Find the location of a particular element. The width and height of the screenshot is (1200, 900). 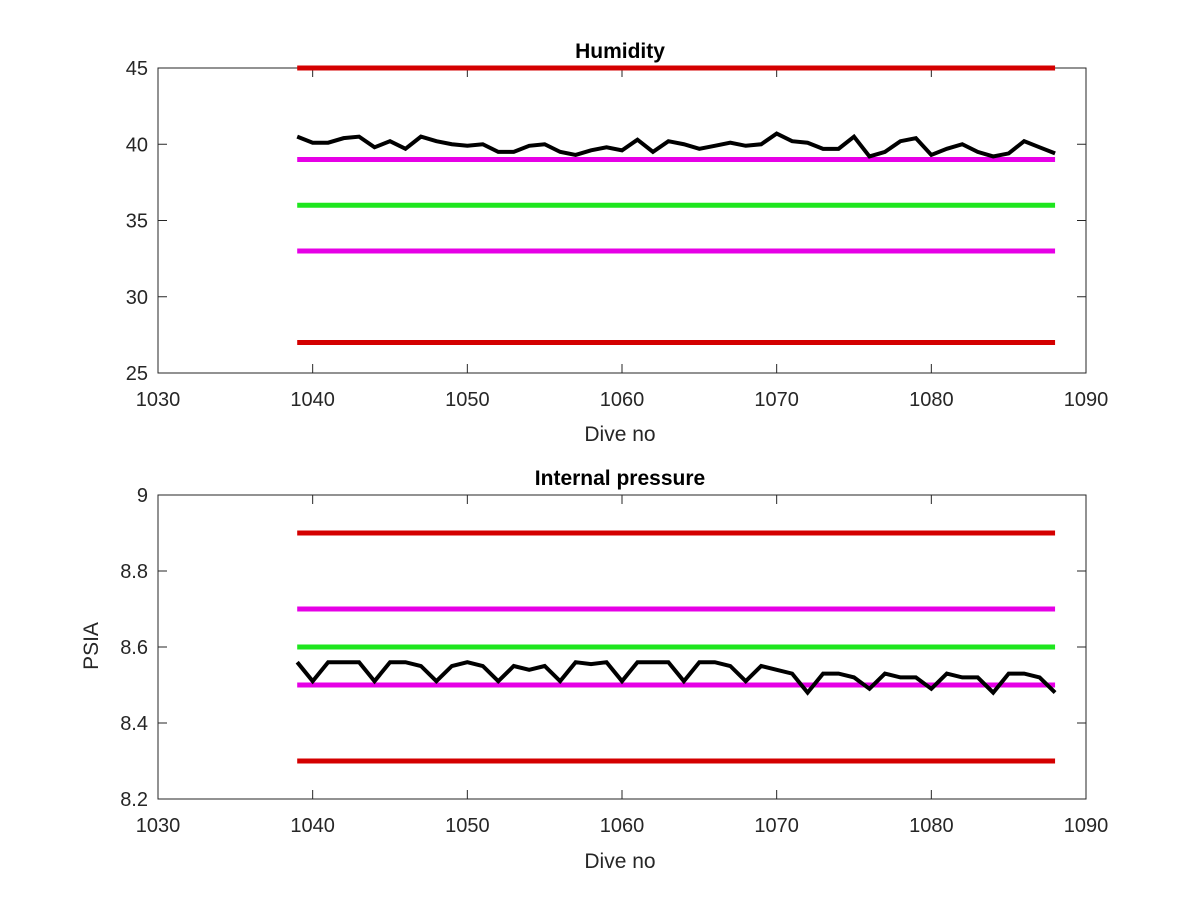

y-tick-label: 40 is located at coordinates (137, 145).